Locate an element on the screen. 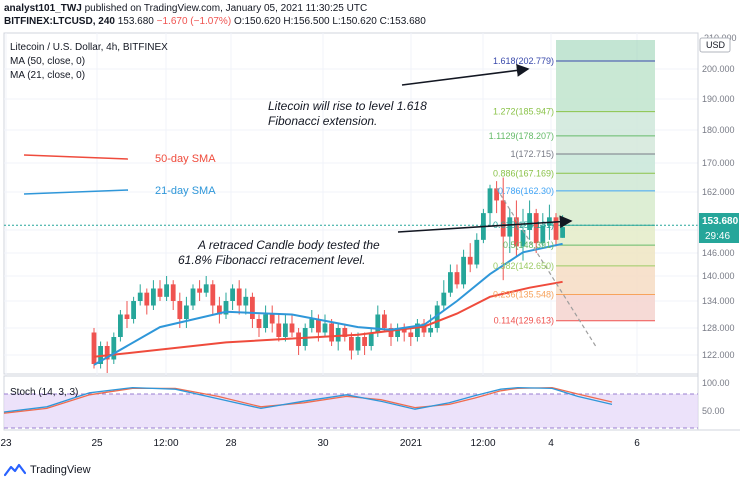 The image size is (740, 485). legend-title: Litecoin / U.S. Dollar, 4h, BITFINEX is located at coordinates (89, 47).